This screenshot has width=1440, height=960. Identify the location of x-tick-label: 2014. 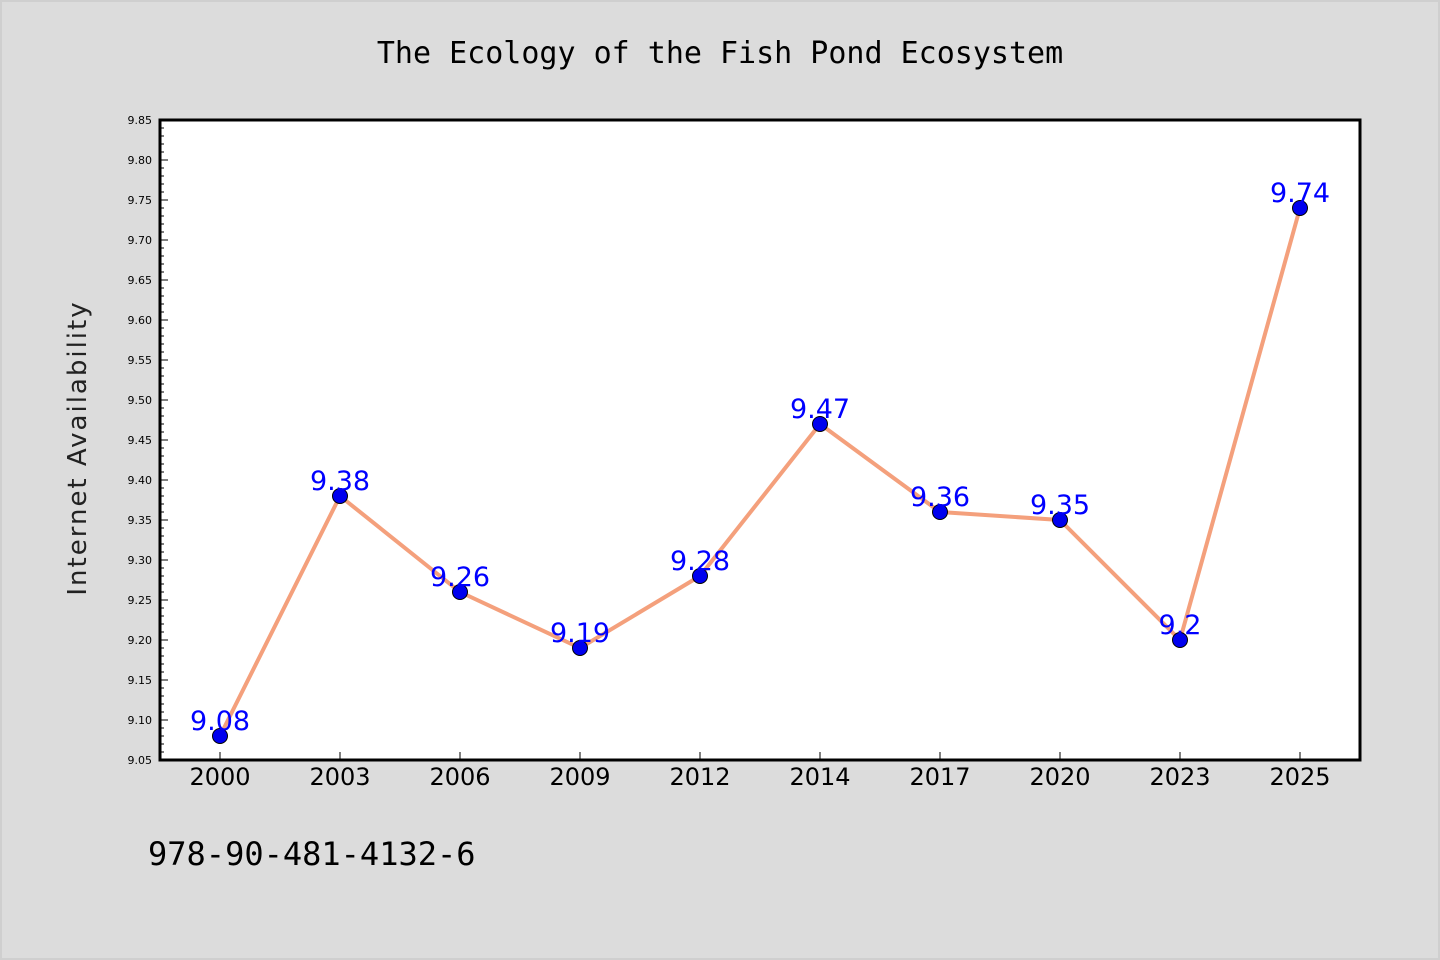
(819, 777).